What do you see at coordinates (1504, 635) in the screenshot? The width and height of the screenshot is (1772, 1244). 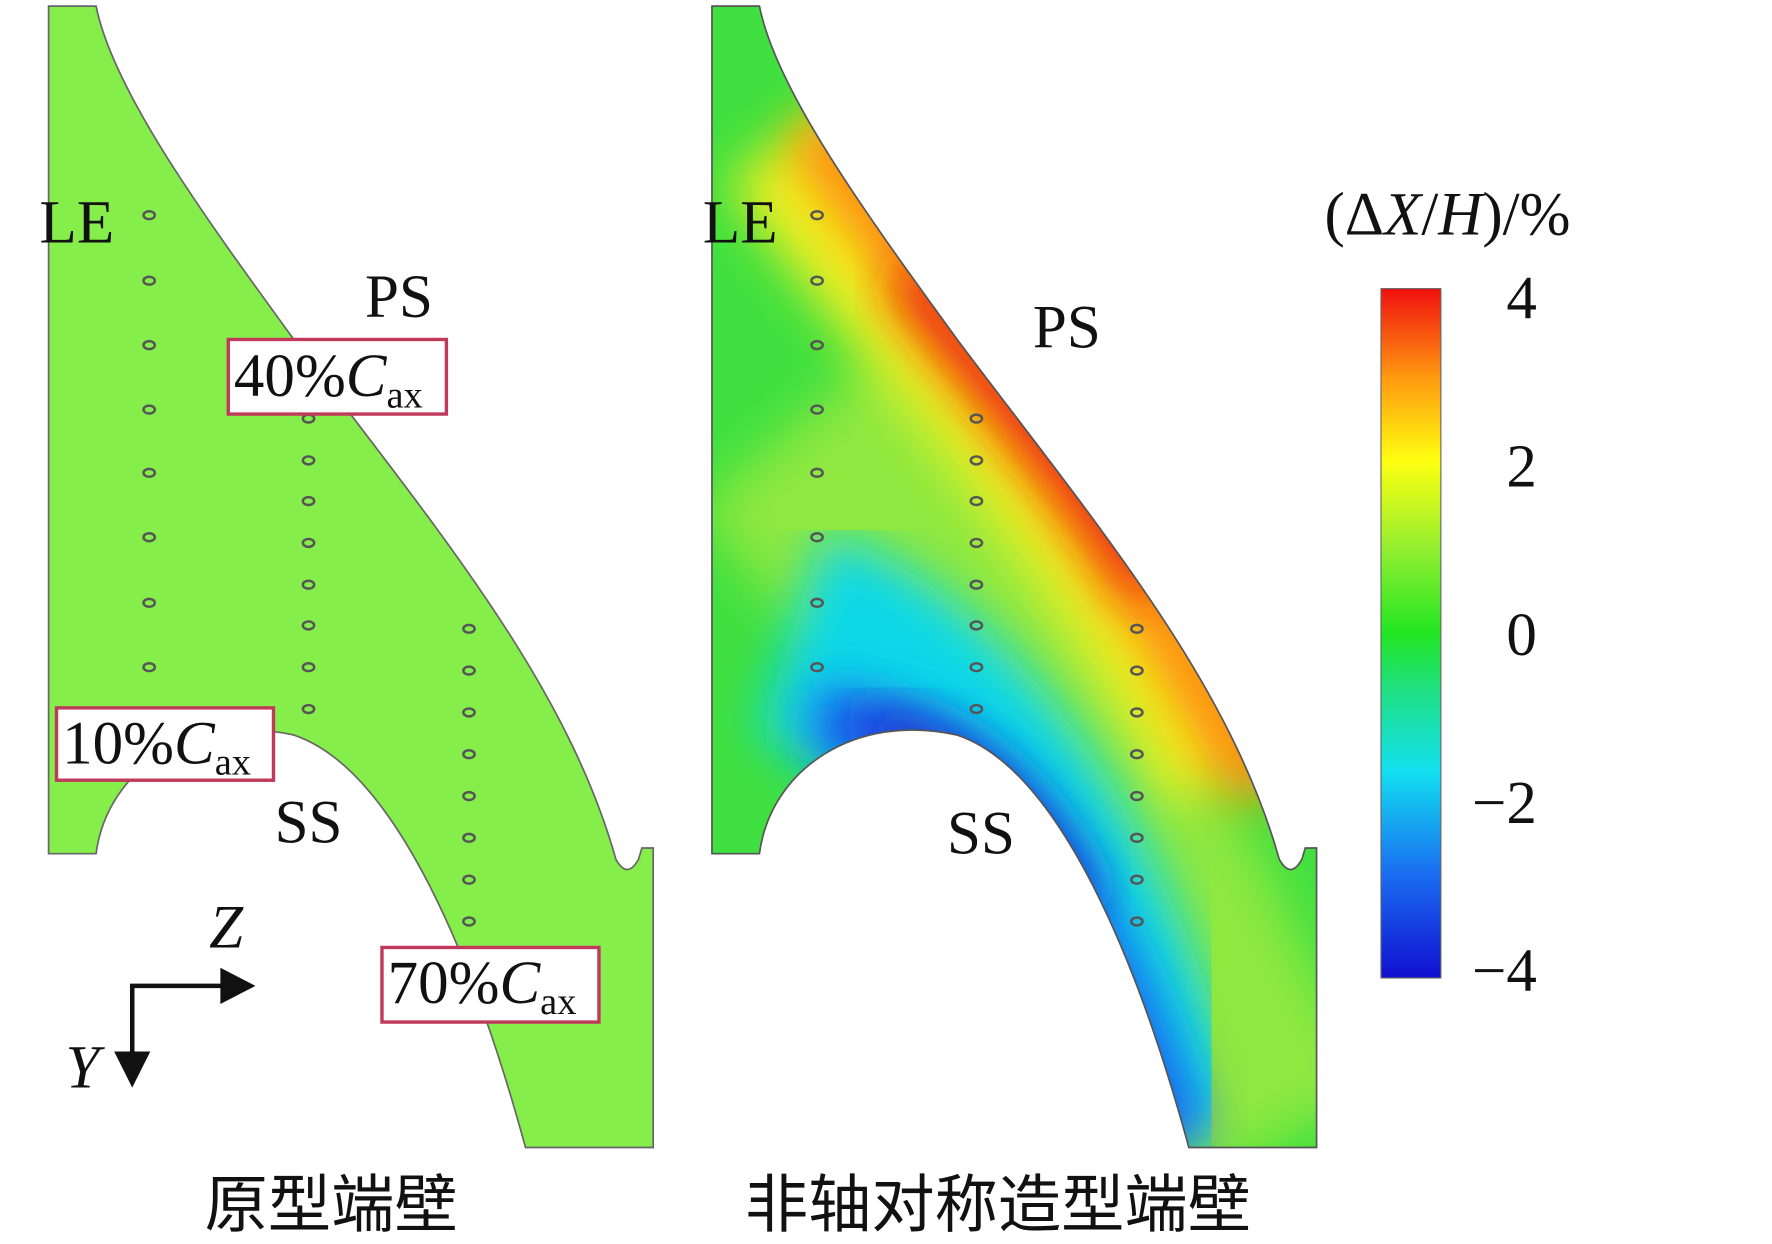 I see `colorbar-ticks: 4 2 0 −2 −4` at bounding box center [1504, 635].